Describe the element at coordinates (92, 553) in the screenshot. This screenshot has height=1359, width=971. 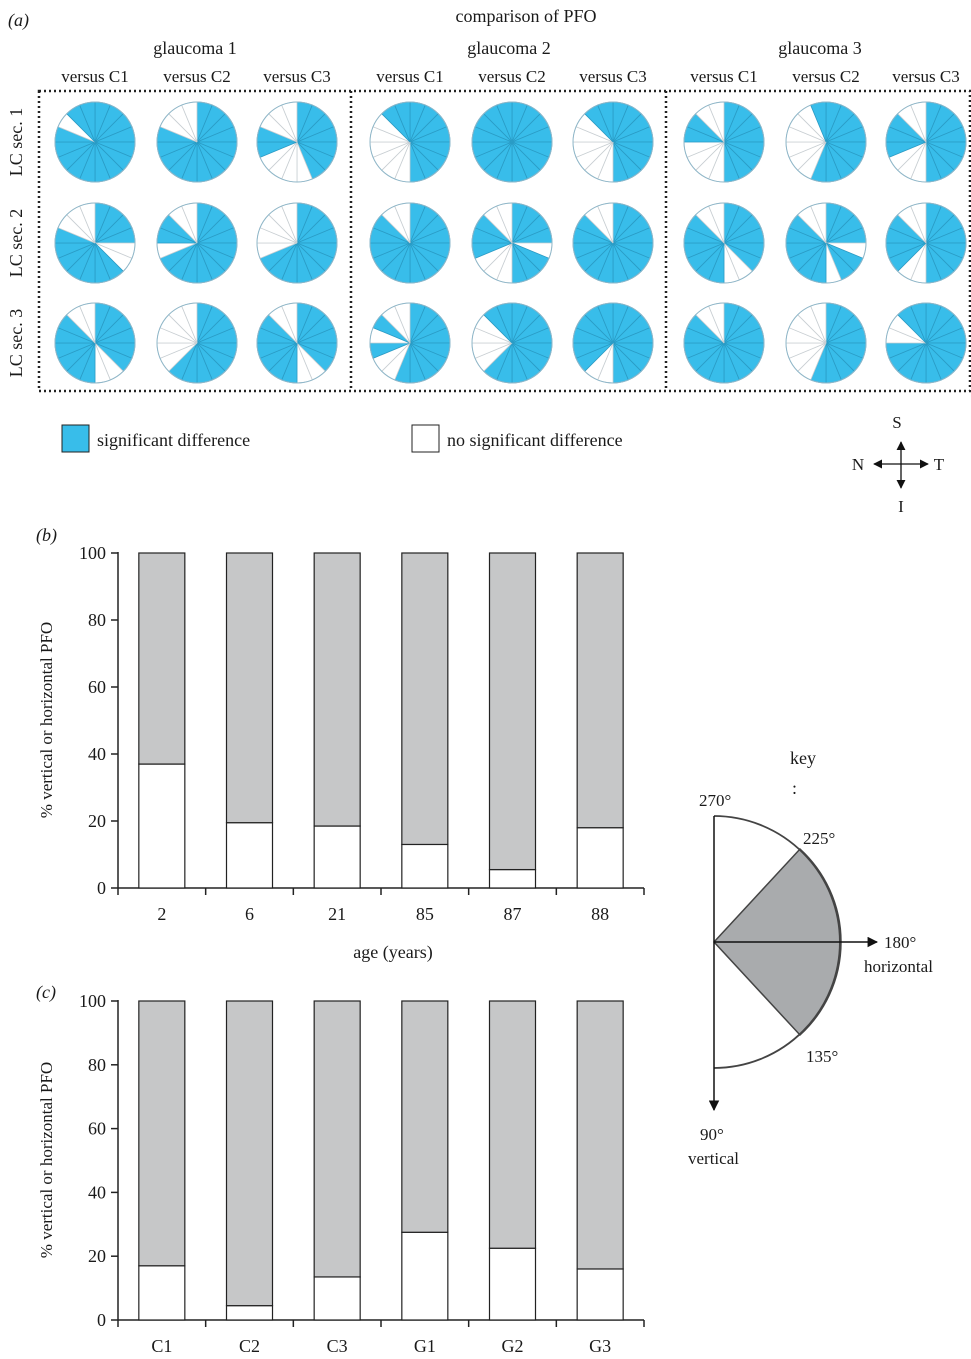
I see `y-tick-label: 100` at that location.